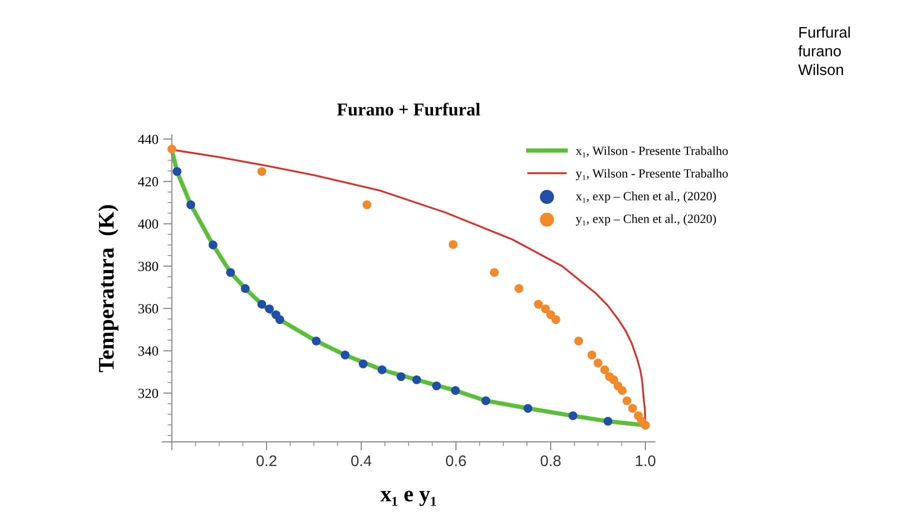  Describe the element at coordinates (148, 351) in the screenshot. I see `y-tick-label: 340` at that location.